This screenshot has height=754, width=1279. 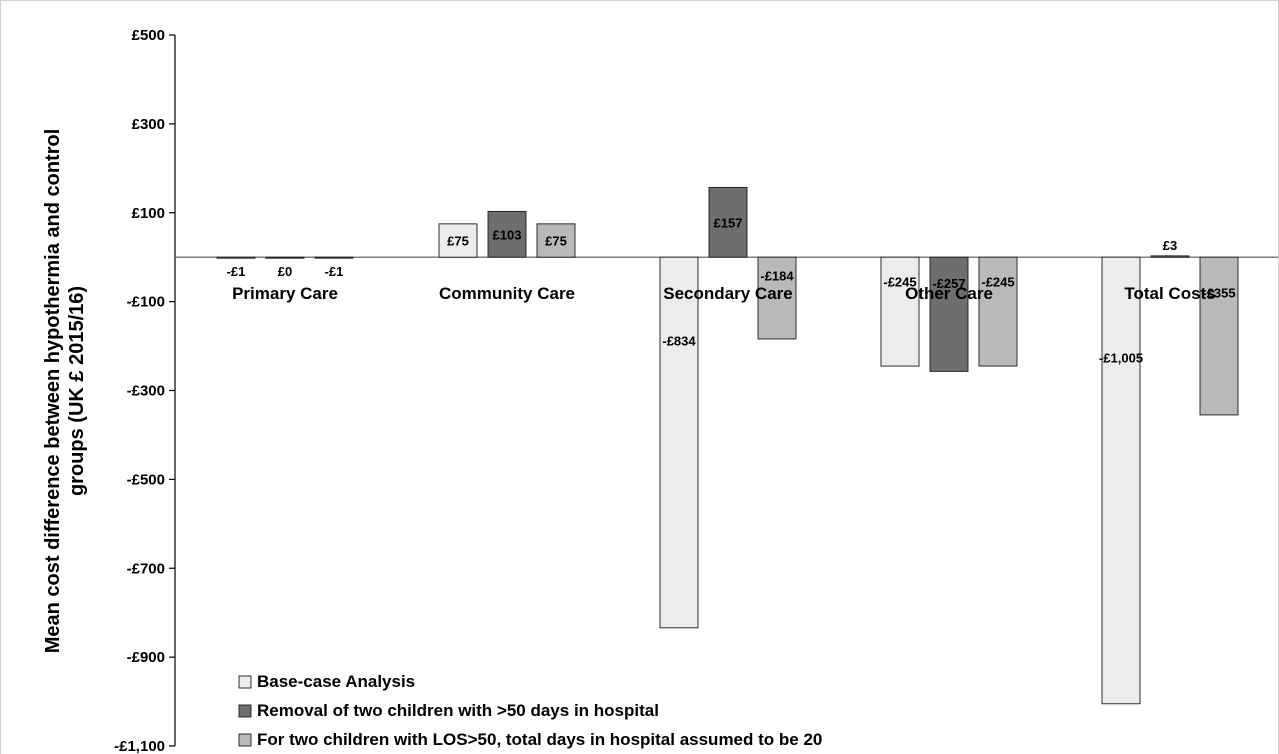 I want to click on data-label: -£184, so click(x=777, y=276).